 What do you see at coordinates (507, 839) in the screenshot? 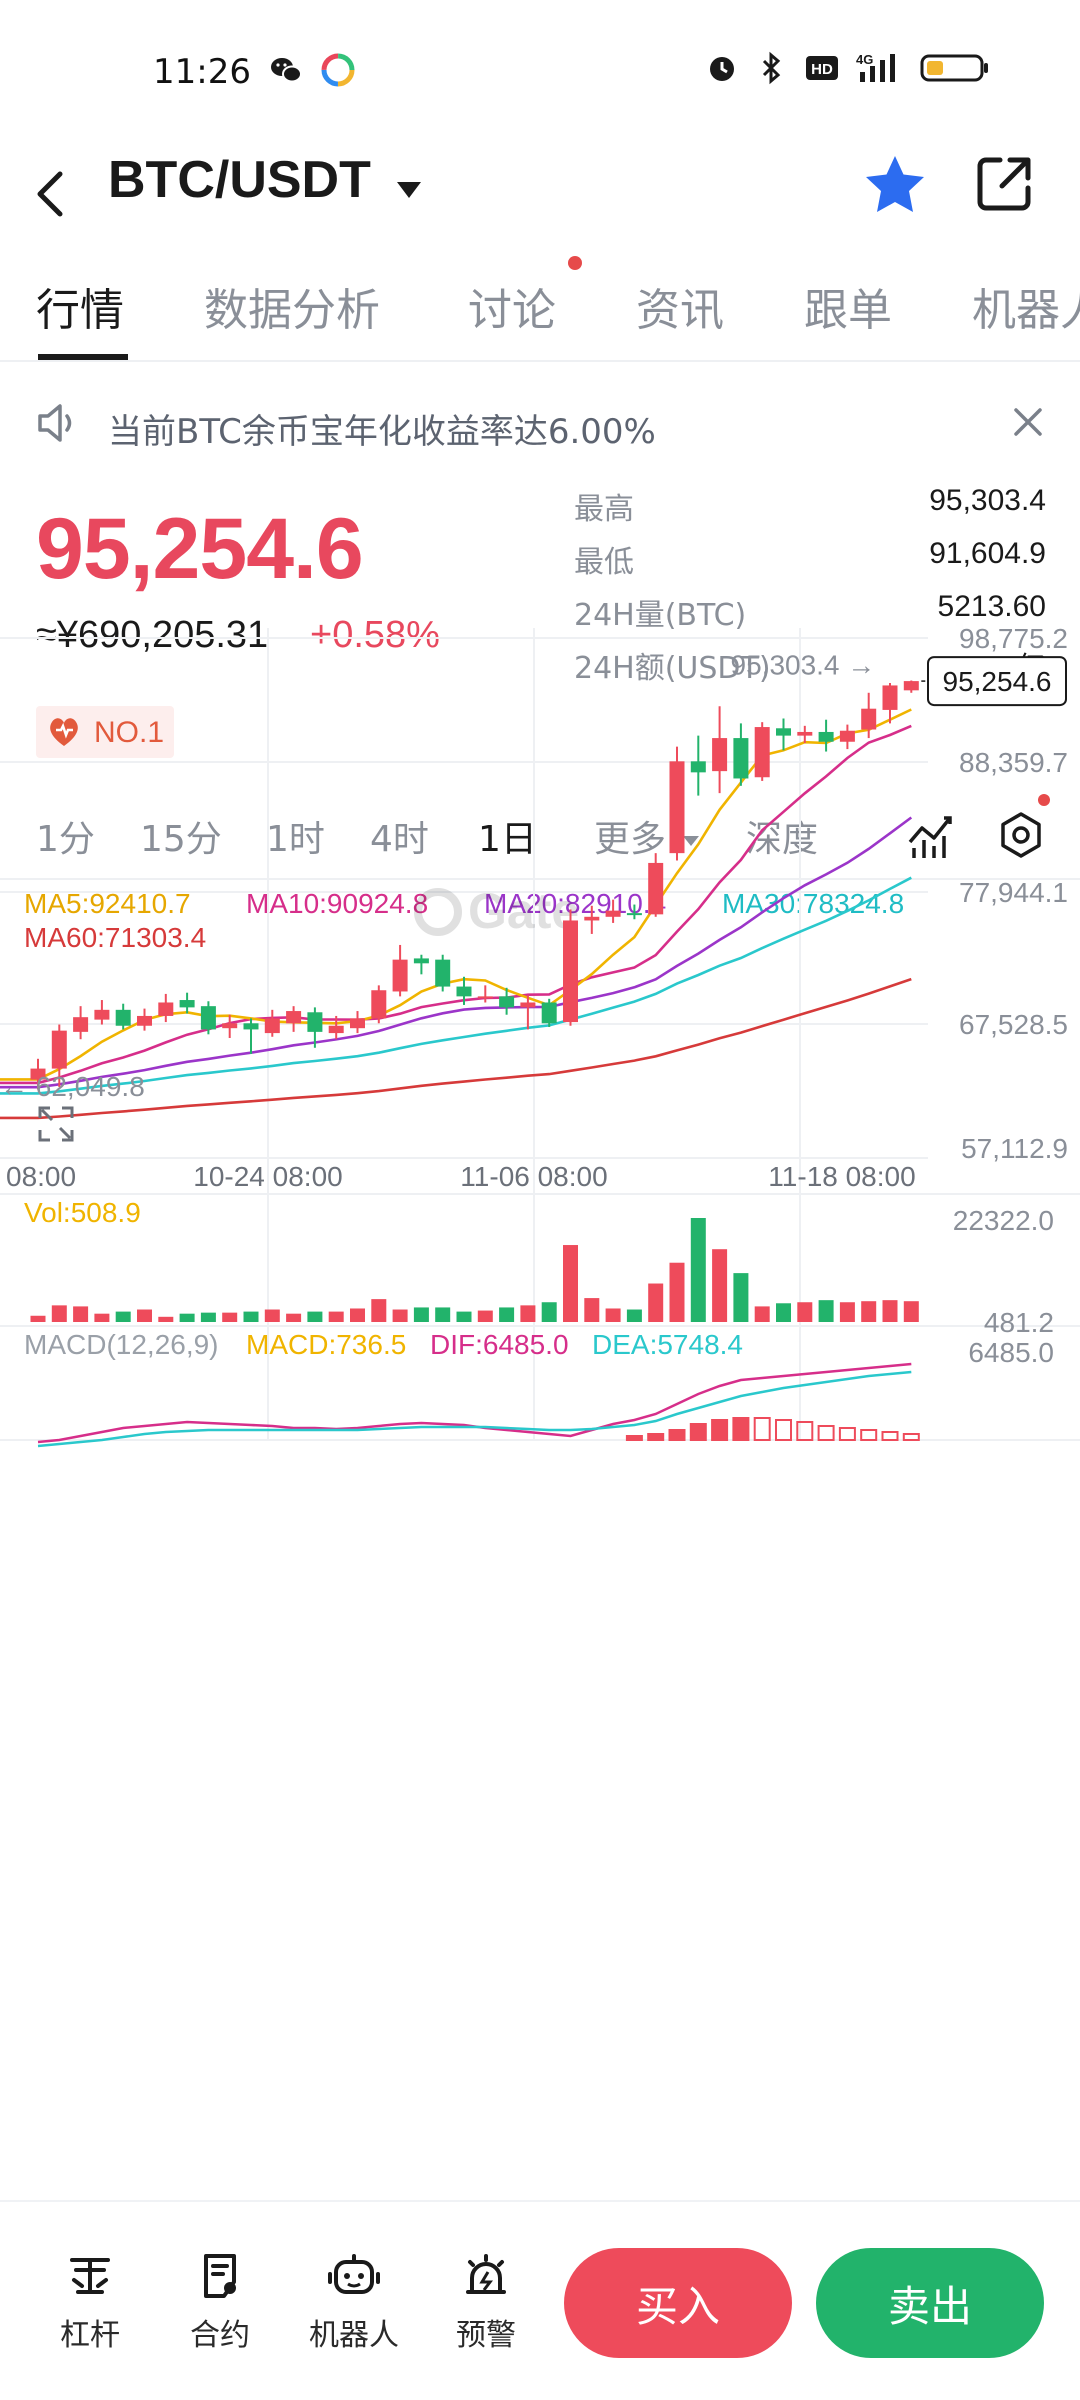
I see `interval-1d: 1日` at bounding box center [507, 839].